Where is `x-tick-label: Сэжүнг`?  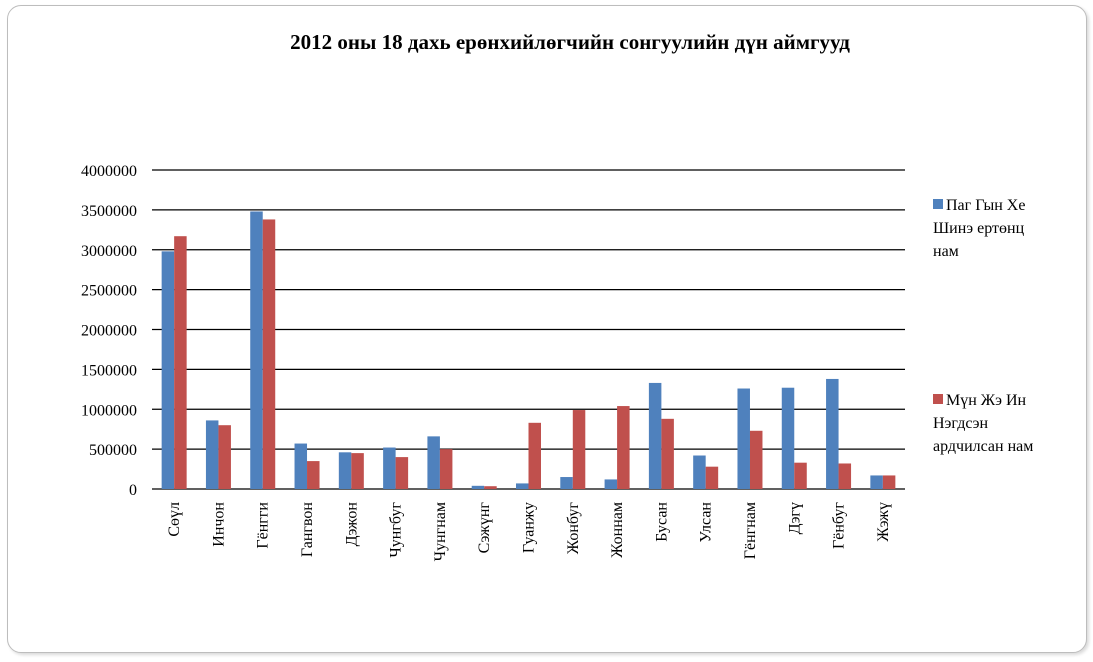
x-tick-label: Сэжүнг is located at coordinates (484, 528).